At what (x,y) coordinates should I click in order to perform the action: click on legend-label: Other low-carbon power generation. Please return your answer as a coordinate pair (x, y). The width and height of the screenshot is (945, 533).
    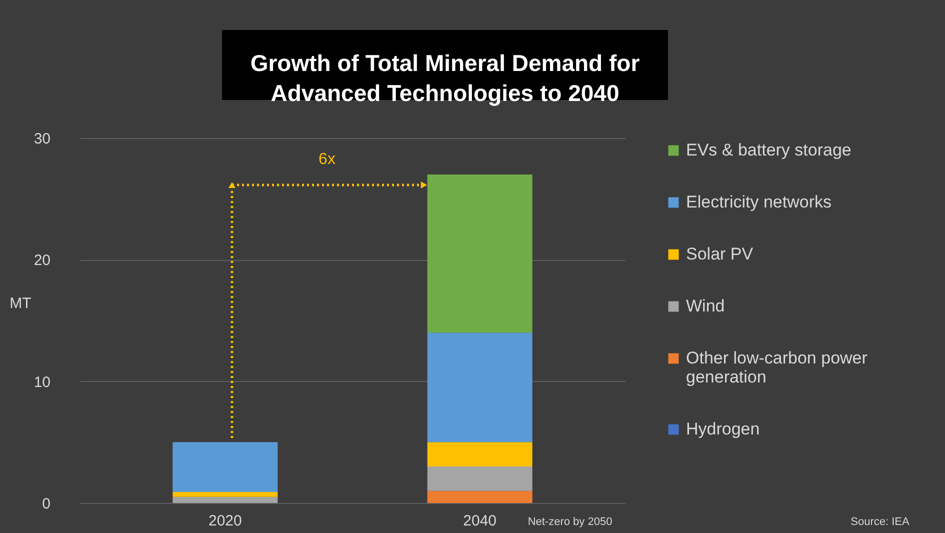
    Looking at the image, I should click on (777, 367).